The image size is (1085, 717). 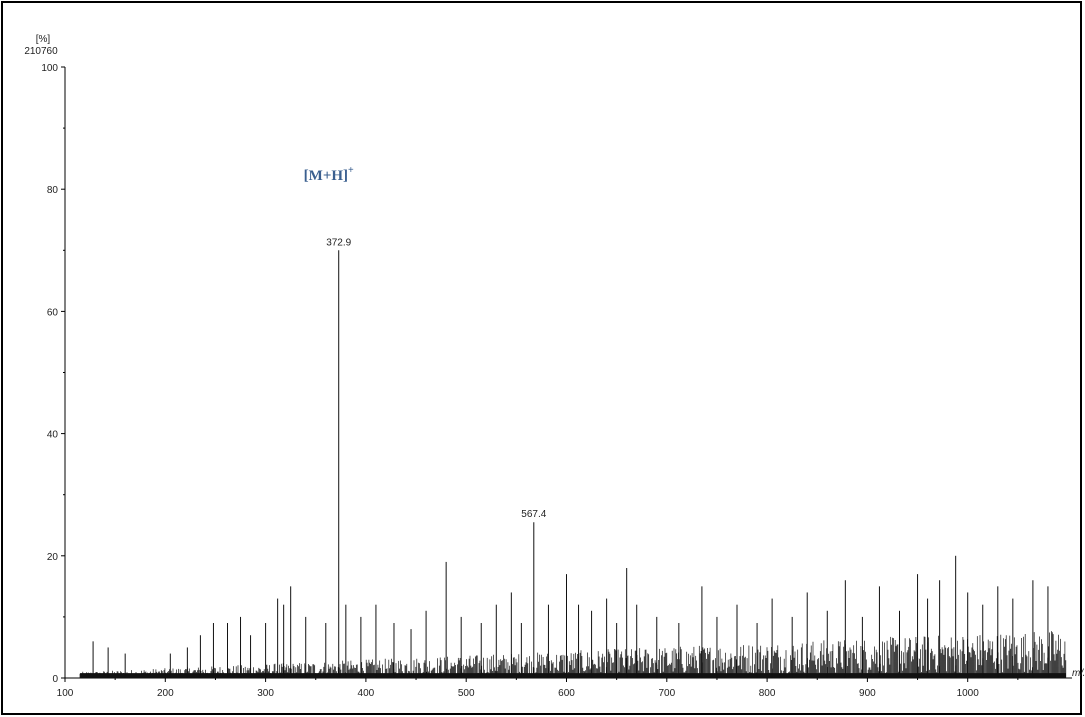 I want to click on y-tick-label: 0, so click(x=55, y=679).